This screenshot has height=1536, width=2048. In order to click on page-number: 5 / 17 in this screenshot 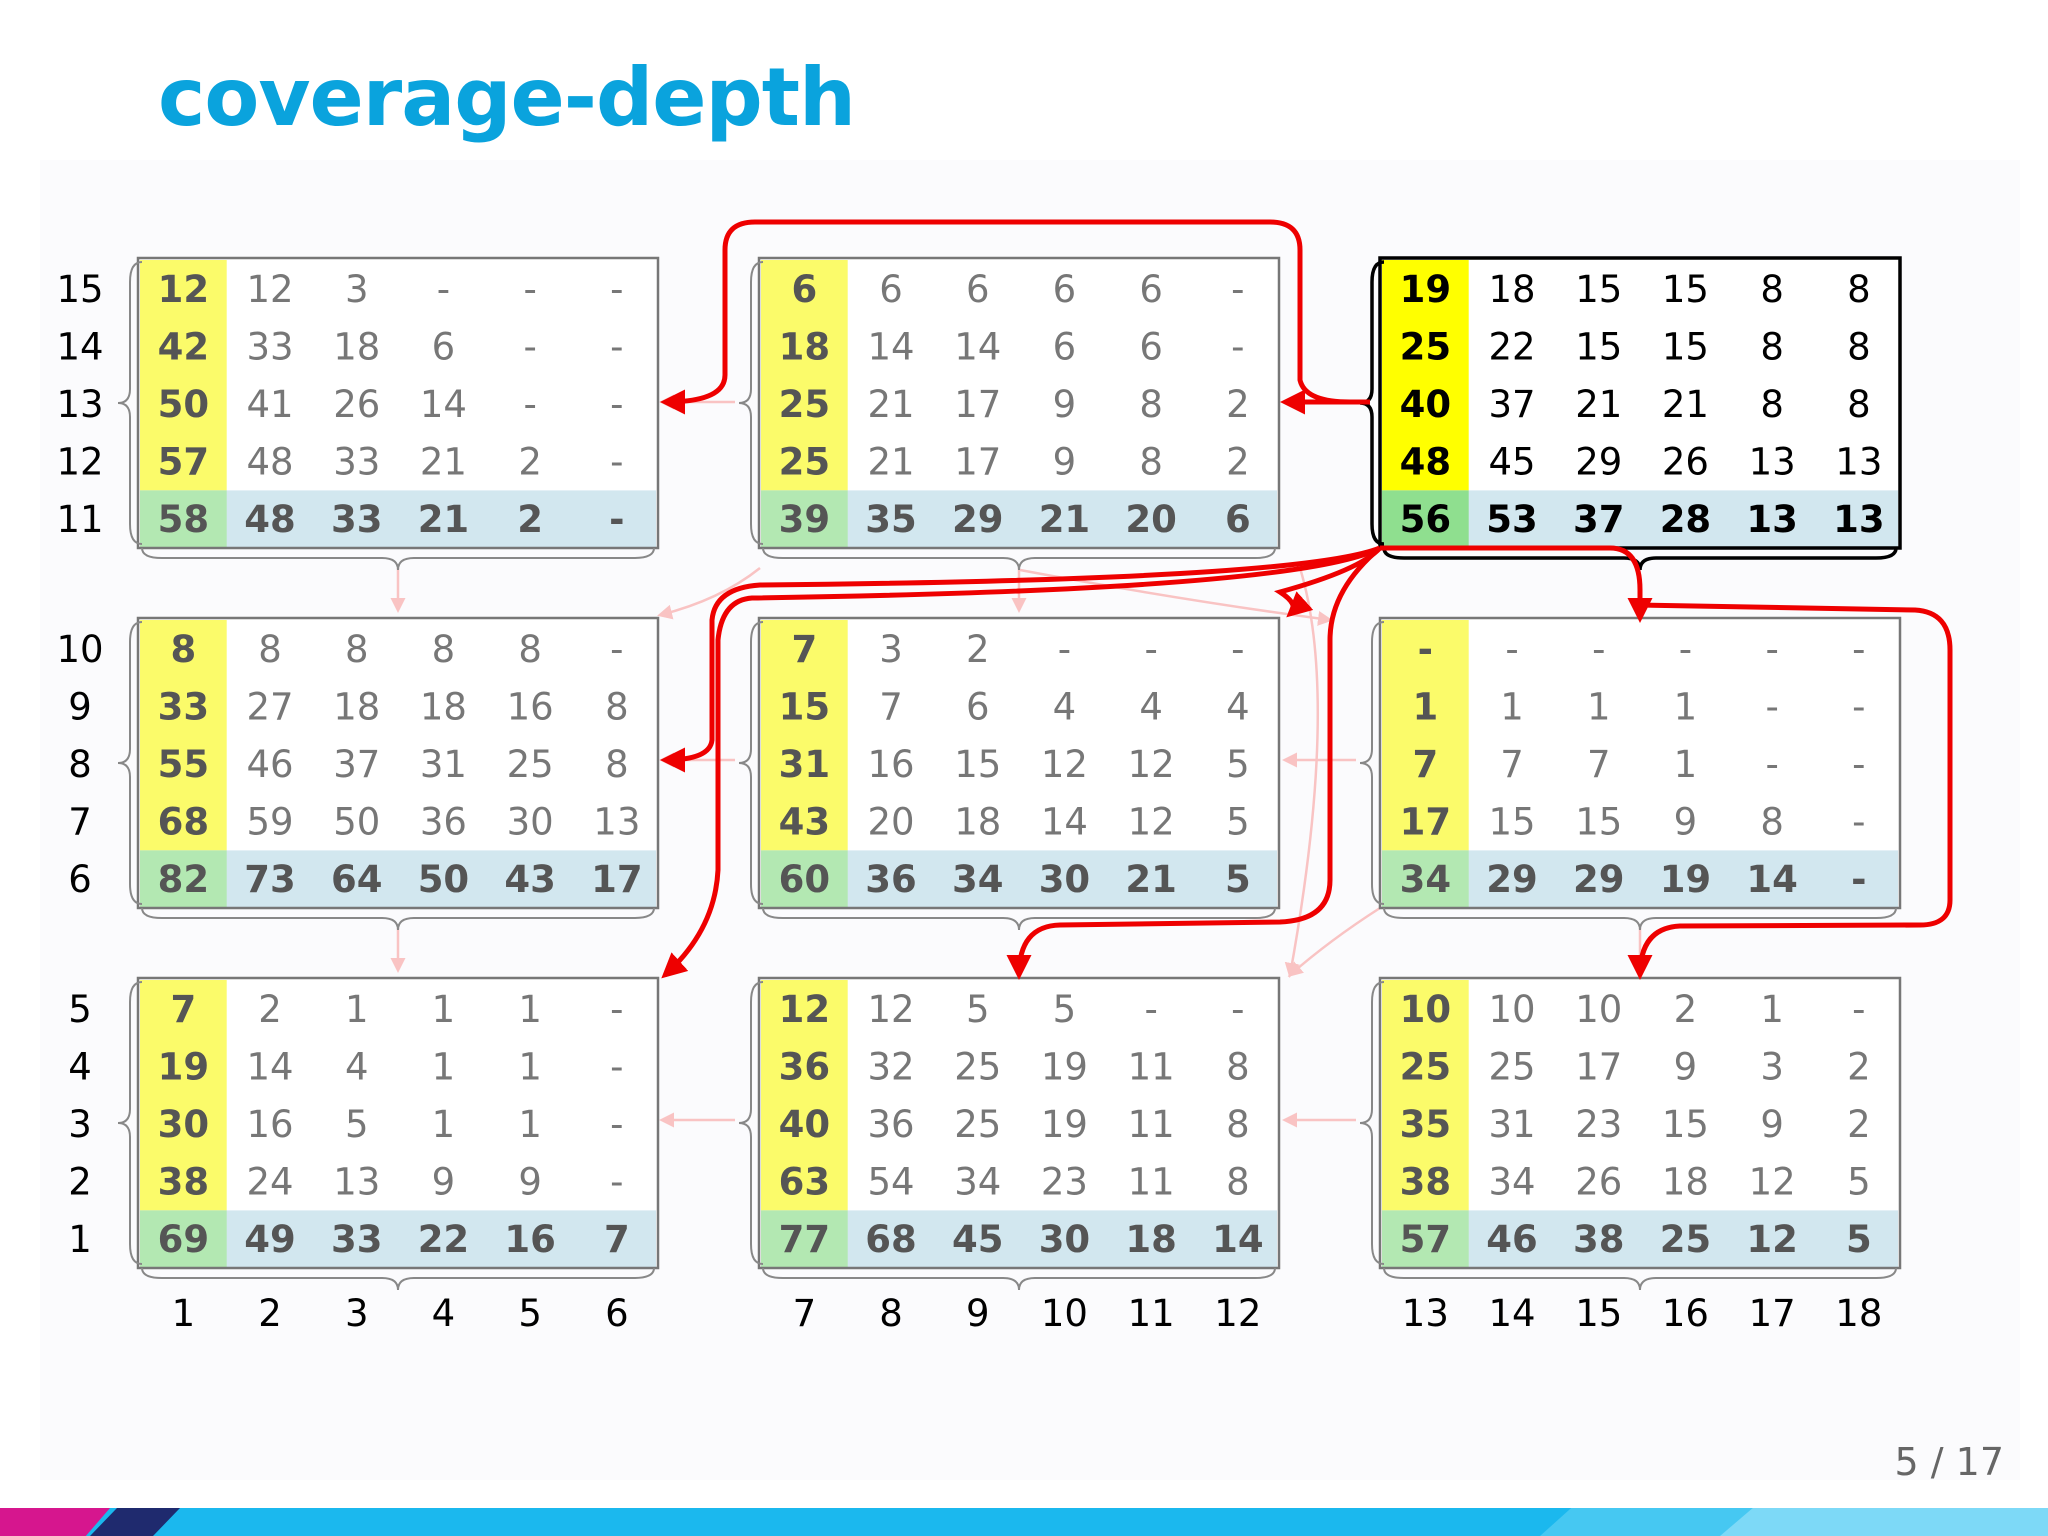, I will do `click(1949, 1462)`.